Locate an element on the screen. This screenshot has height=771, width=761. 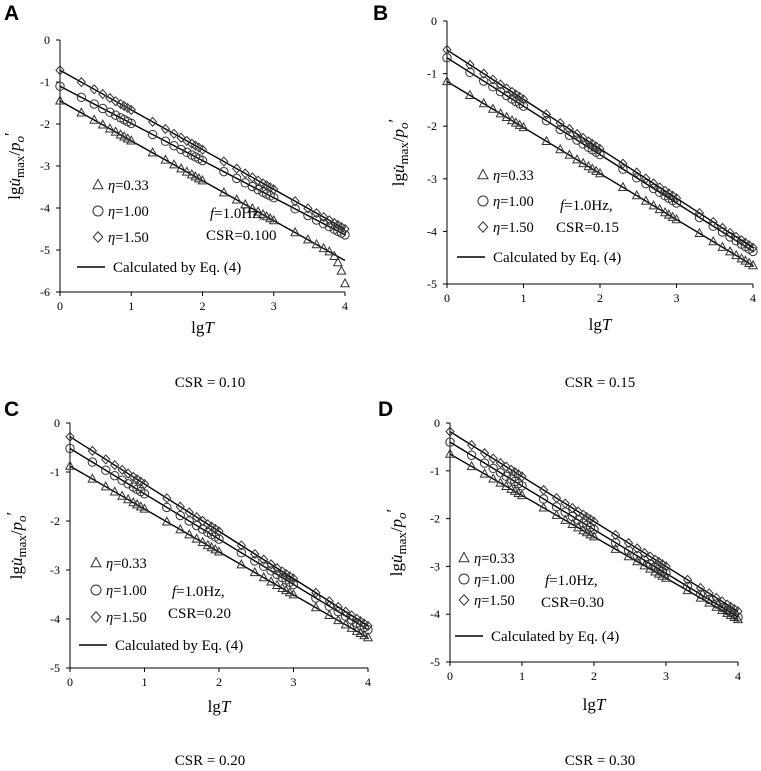
y-tick-label: -4 is located at coordinates (45, 208).